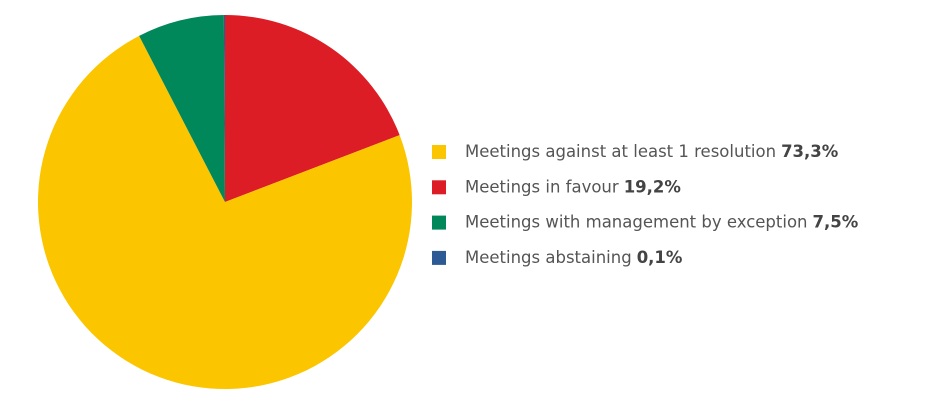 The image size is (935, 405). I want to click on legend-value: 0,1%, so click(660, 256).